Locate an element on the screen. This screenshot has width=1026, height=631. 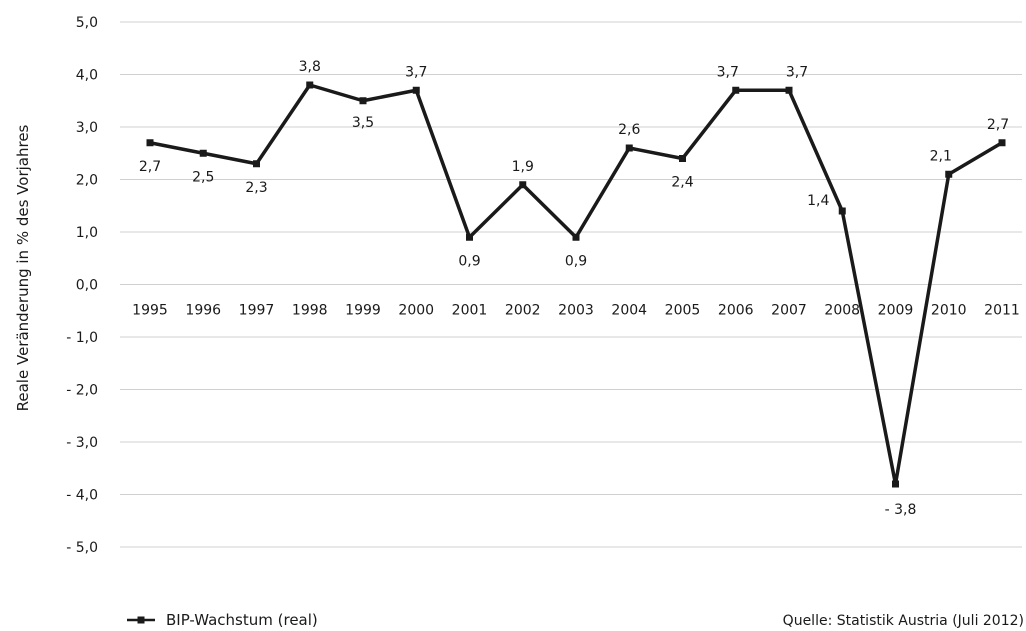
source-note: Quelle: Statistik Austria (Juli 2012) is located at coordinates (903, 621).